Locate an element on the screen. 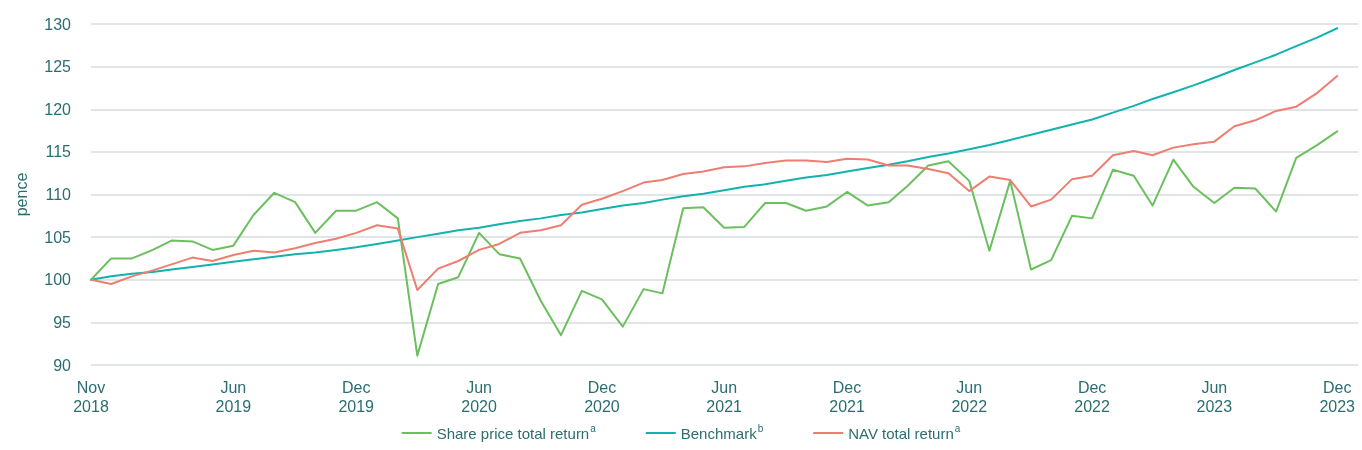  x-tick-label: Dec 2020 is located at coordinates (602, 397).